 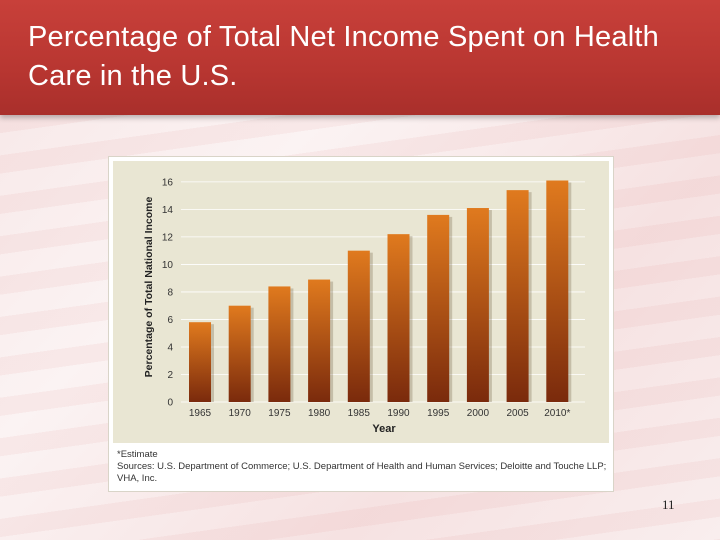 What do you see at coordinates (358, 326) in the screenshot?
I see `bar-1985` at bounding box center [358, 326].